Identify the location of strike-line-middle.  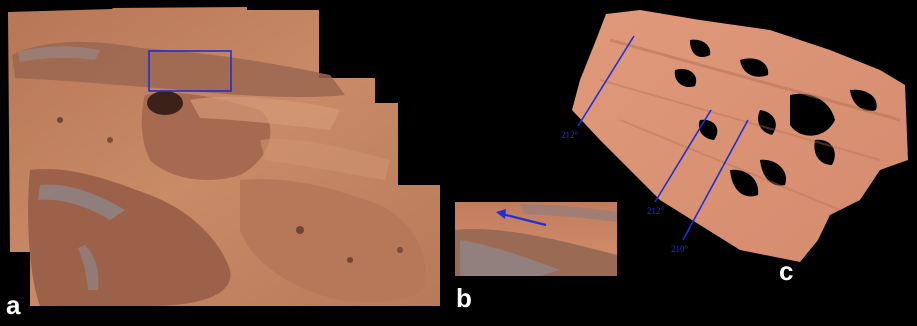
(683, 156).